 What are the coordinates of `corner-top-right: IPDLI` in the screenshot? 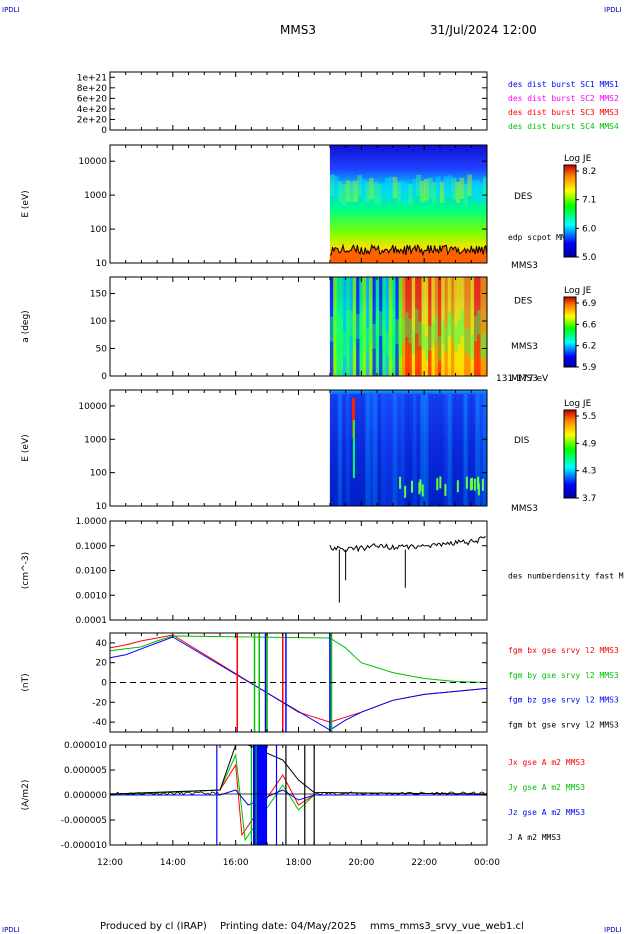 It's located at (613, 10).